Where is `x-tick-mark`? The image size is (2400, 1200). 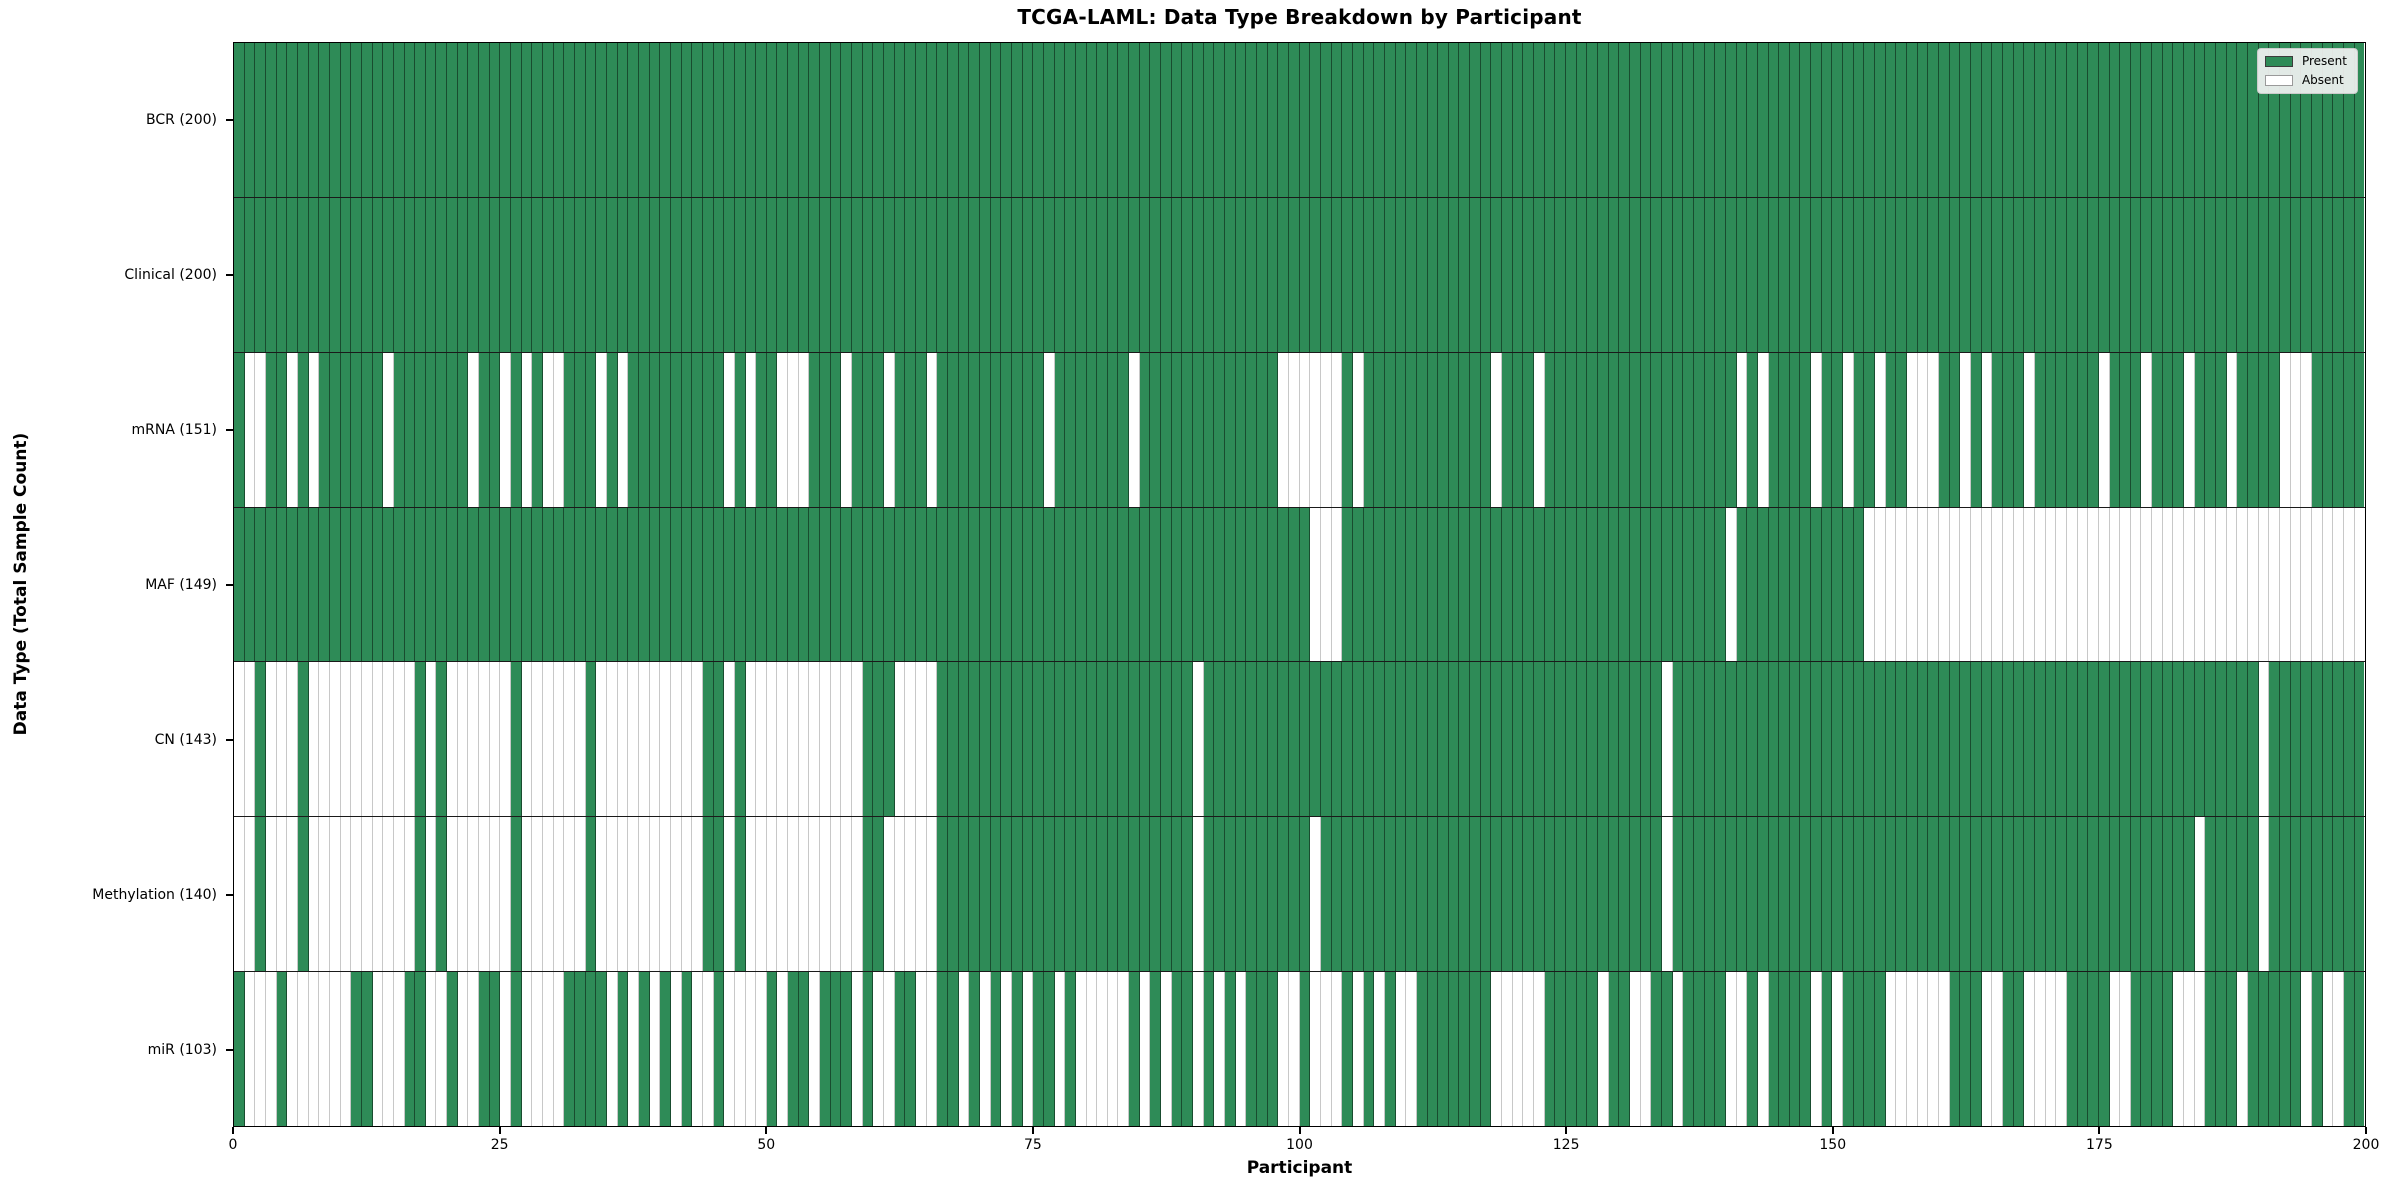 x-tick-mark is located at coordinates (2099, 1130).